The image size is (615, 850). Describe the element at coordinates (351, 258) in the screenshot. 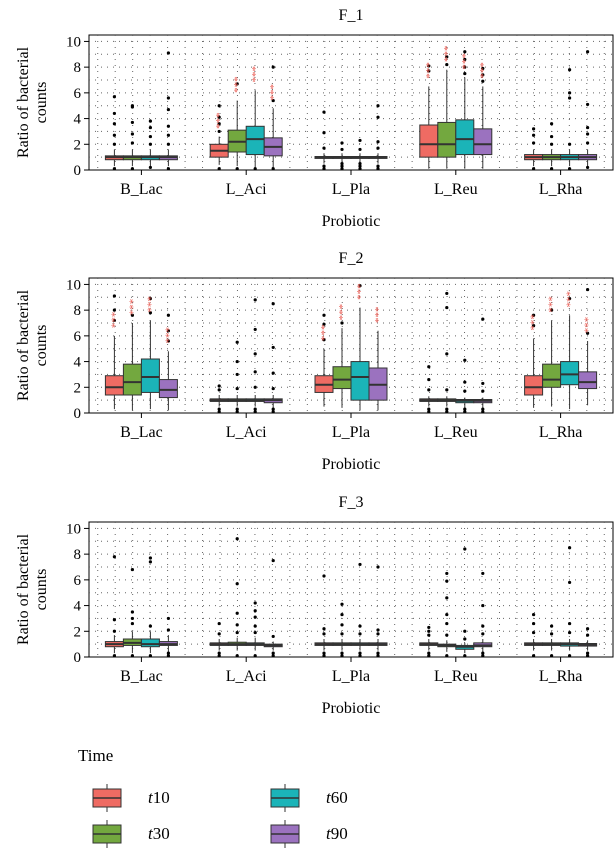

I see `panel-title: F_2` at that location.